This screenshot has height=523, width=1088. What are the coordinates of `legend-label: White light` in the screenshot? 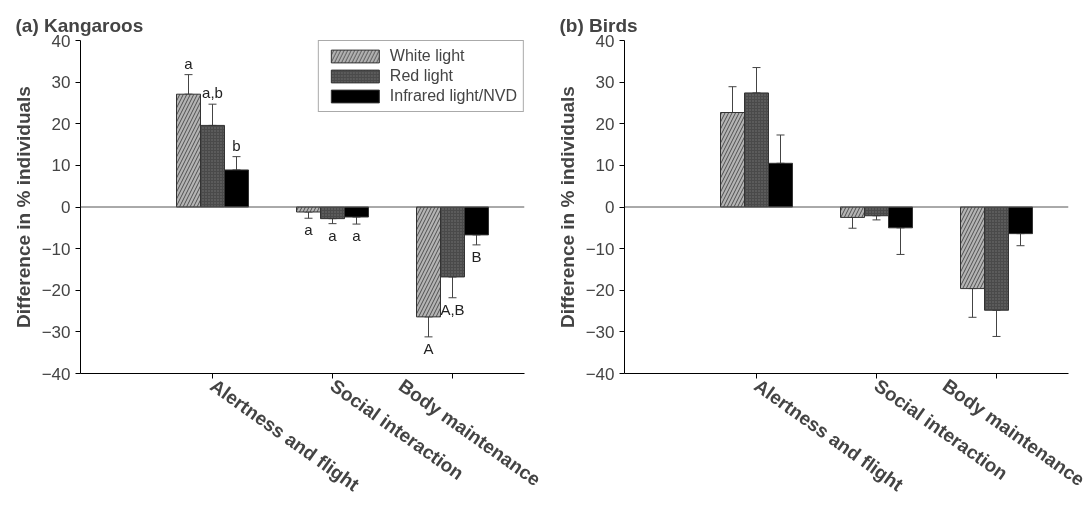 It's located at (427, 56).